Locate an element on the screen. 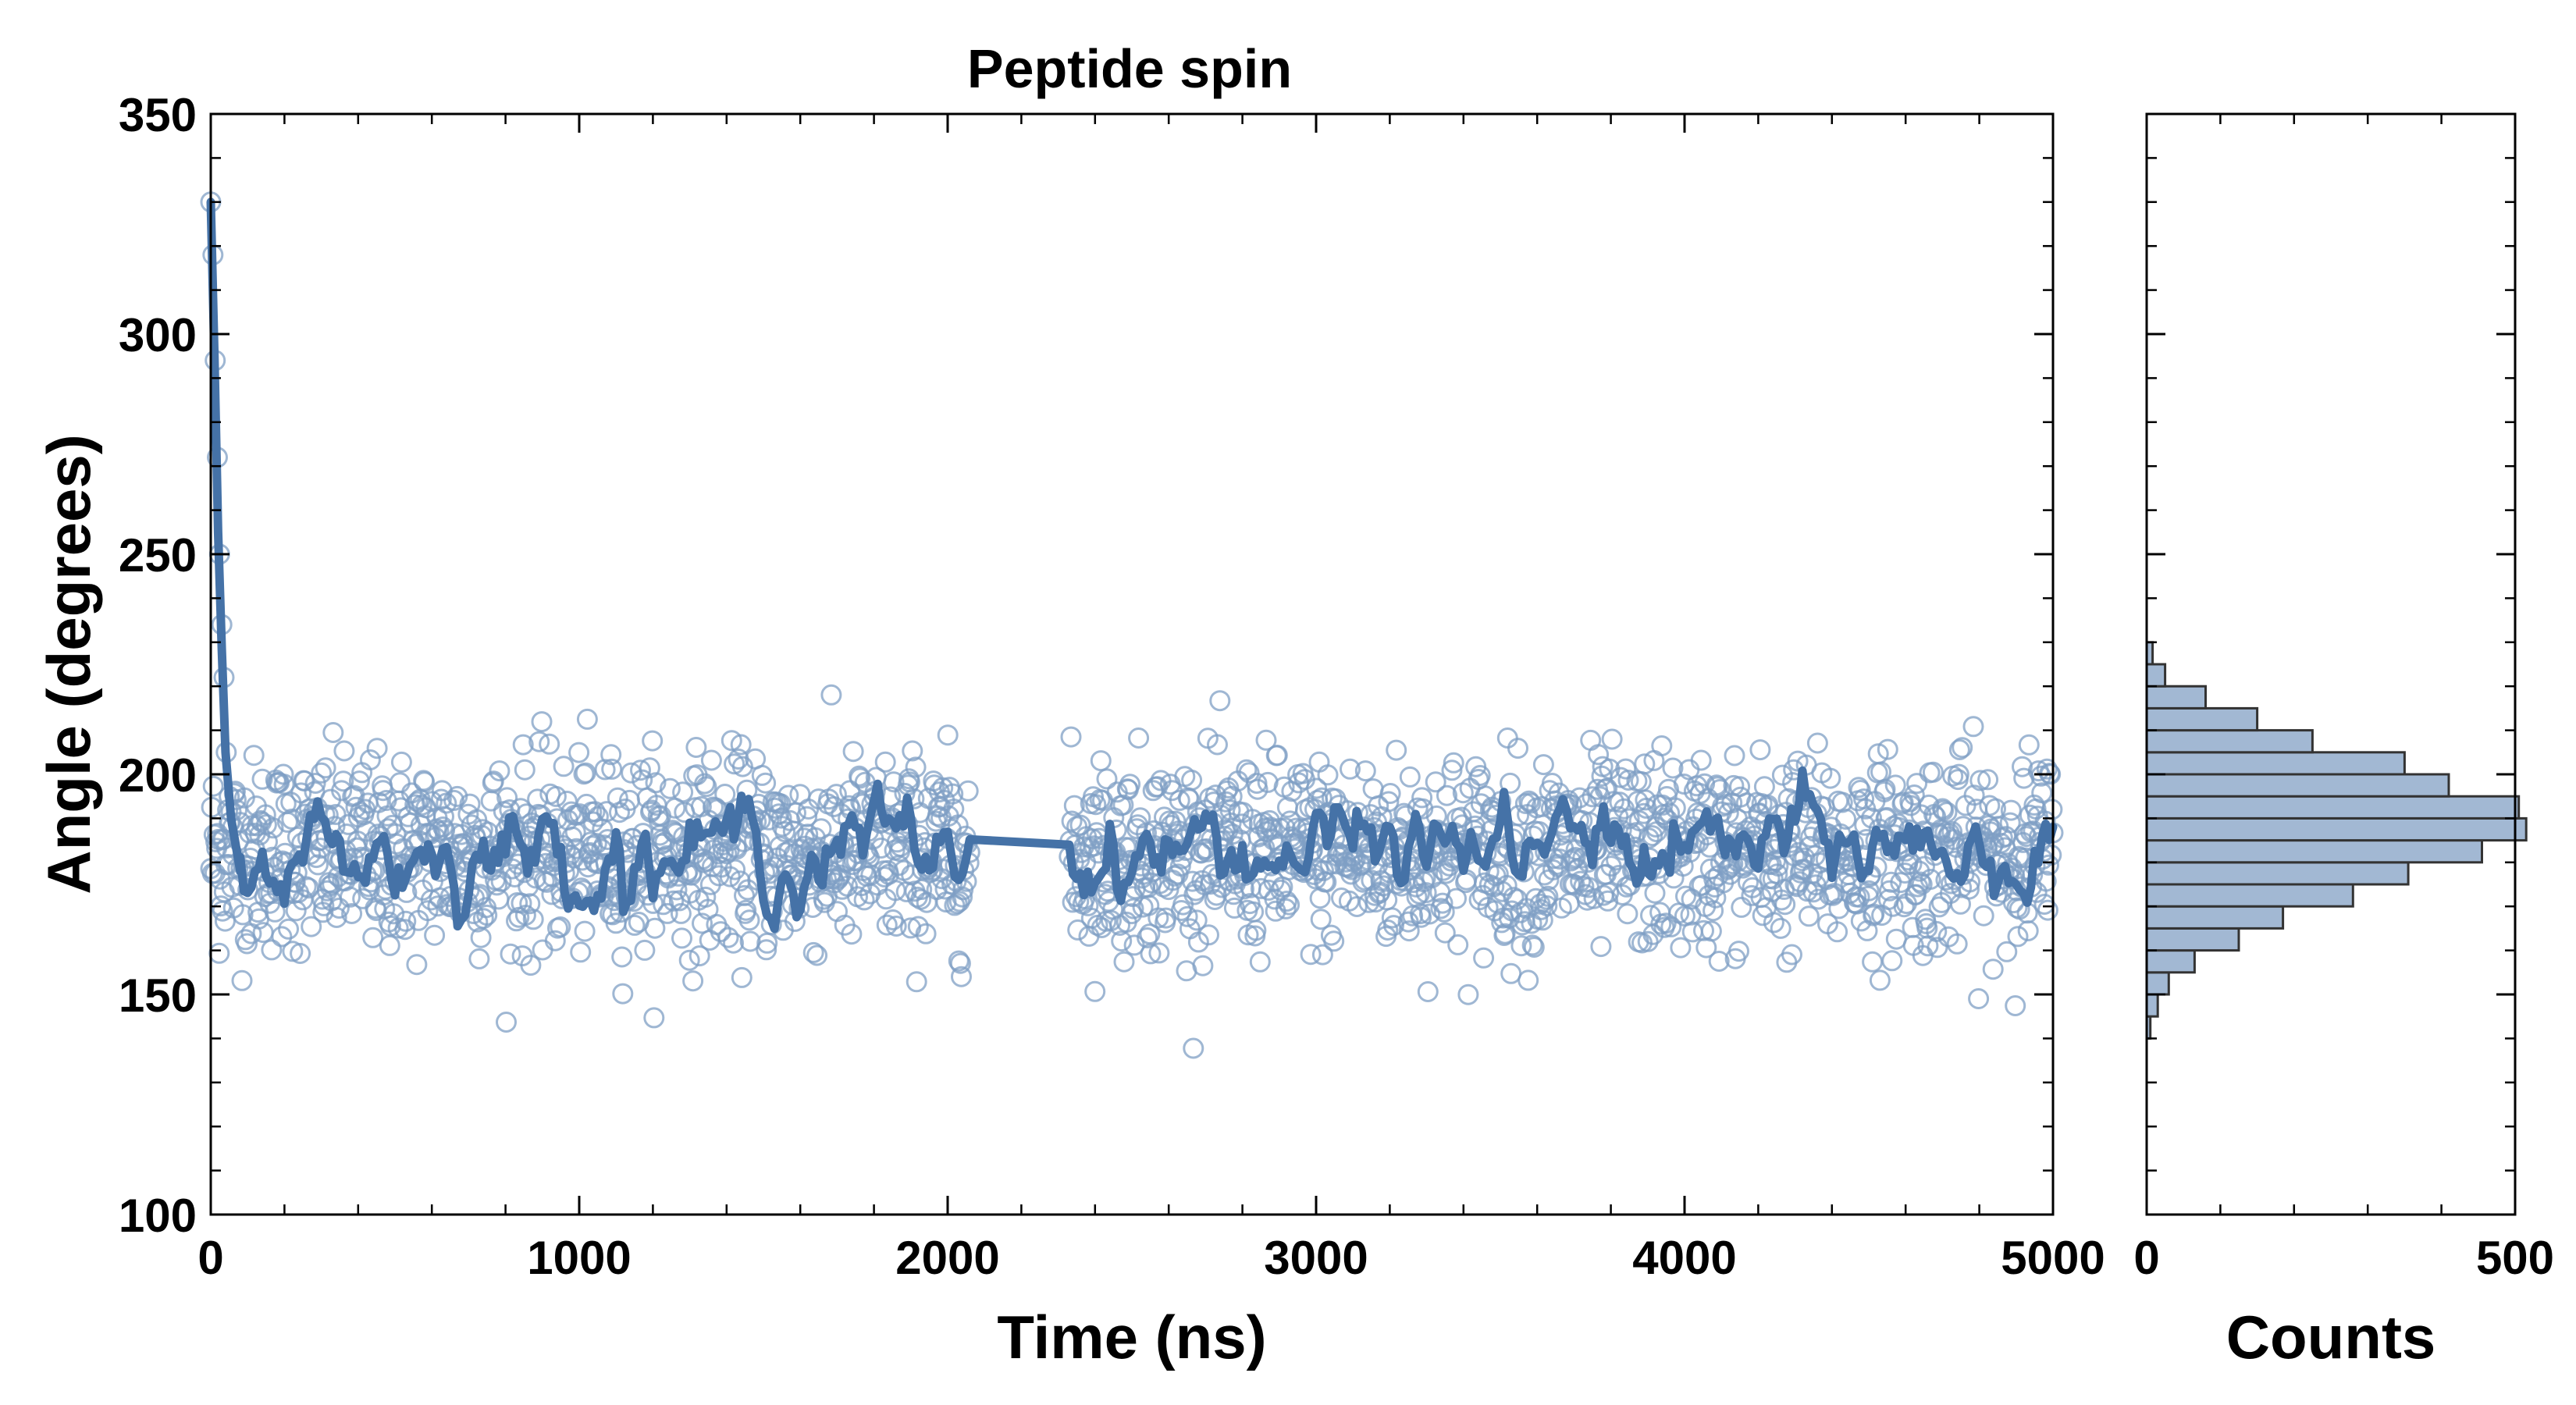 The height and width of the screenshot is (1405, 2576). histogram-bars is located at coordinates (2336, 840).